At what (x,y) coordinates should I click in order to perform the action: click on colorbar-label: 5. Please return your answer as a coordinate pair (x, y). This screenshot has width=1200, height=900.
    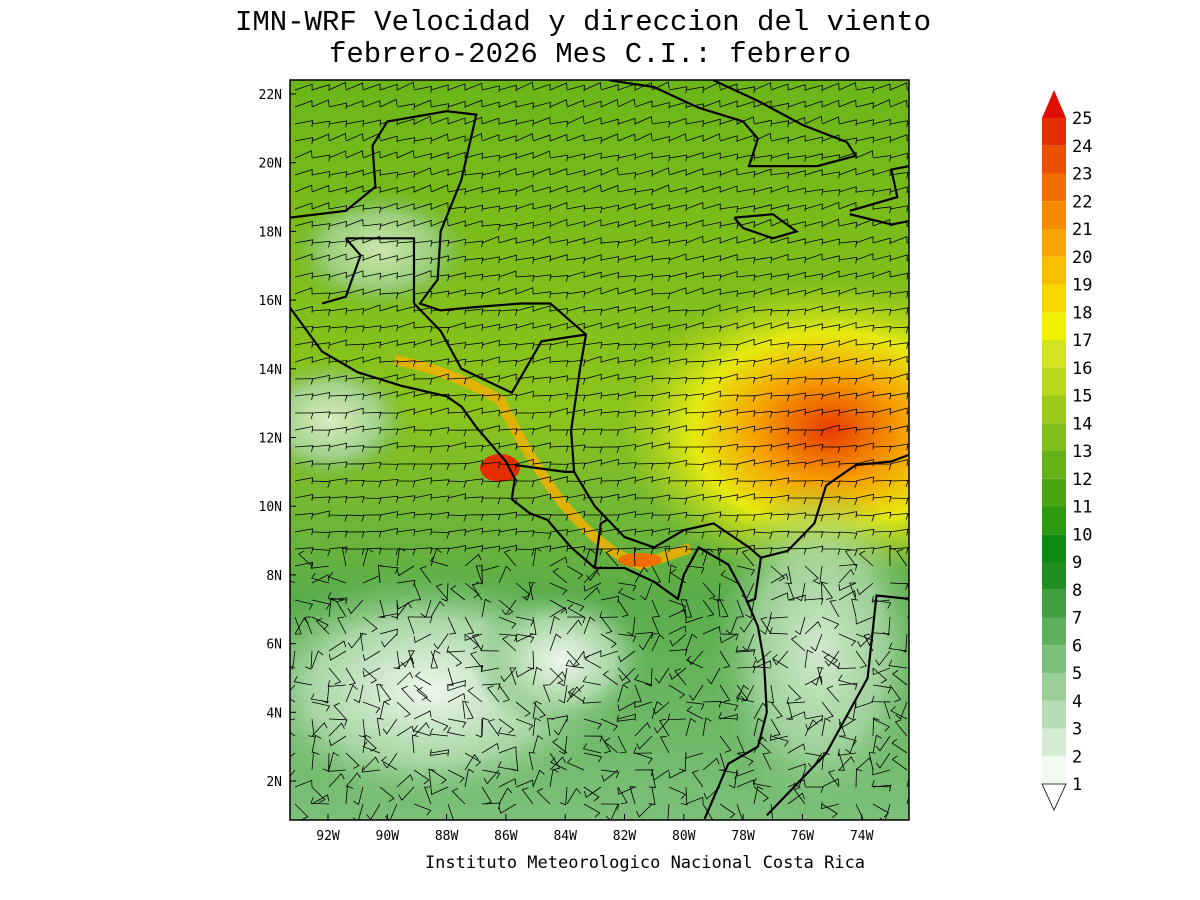
    Looking at the image, I should click on (1077, 674).